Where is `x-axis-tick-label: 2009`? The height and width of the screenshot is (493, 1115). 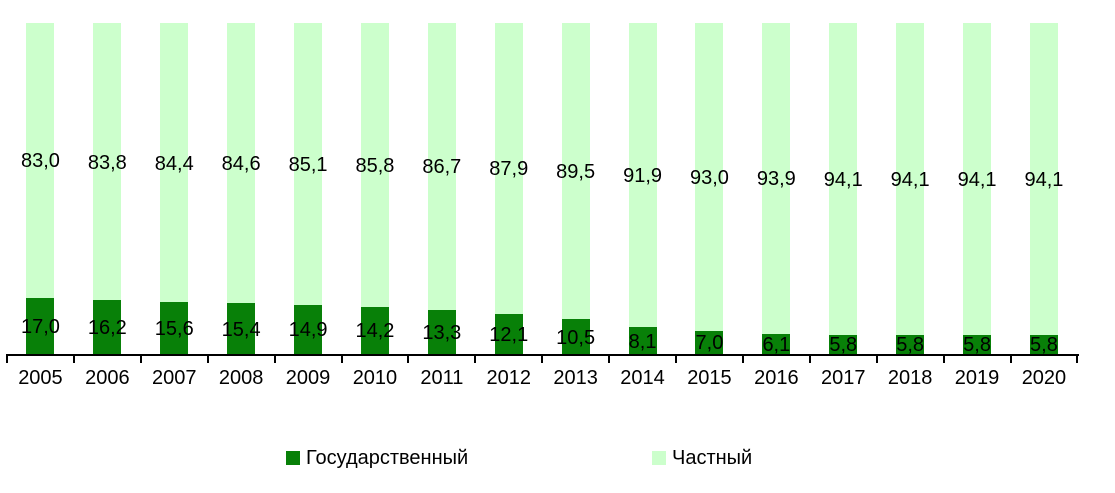 x-axis-tick-label: 2009 is located at coordinates (308, 378).